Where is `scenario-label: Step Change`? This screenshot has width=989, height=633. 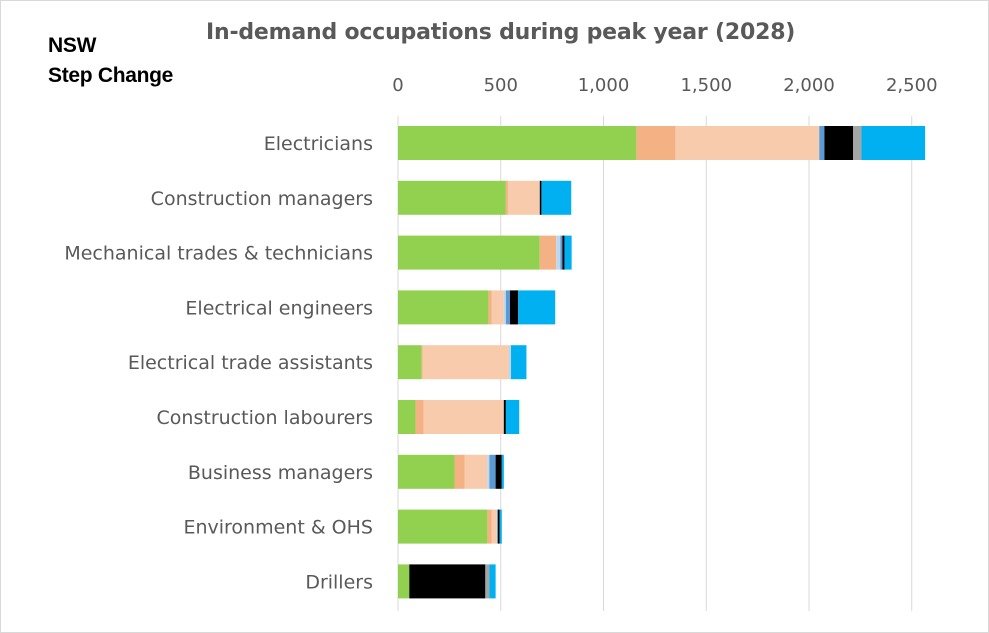
scenario-label: Step Change is located at coordinates (111, 75).